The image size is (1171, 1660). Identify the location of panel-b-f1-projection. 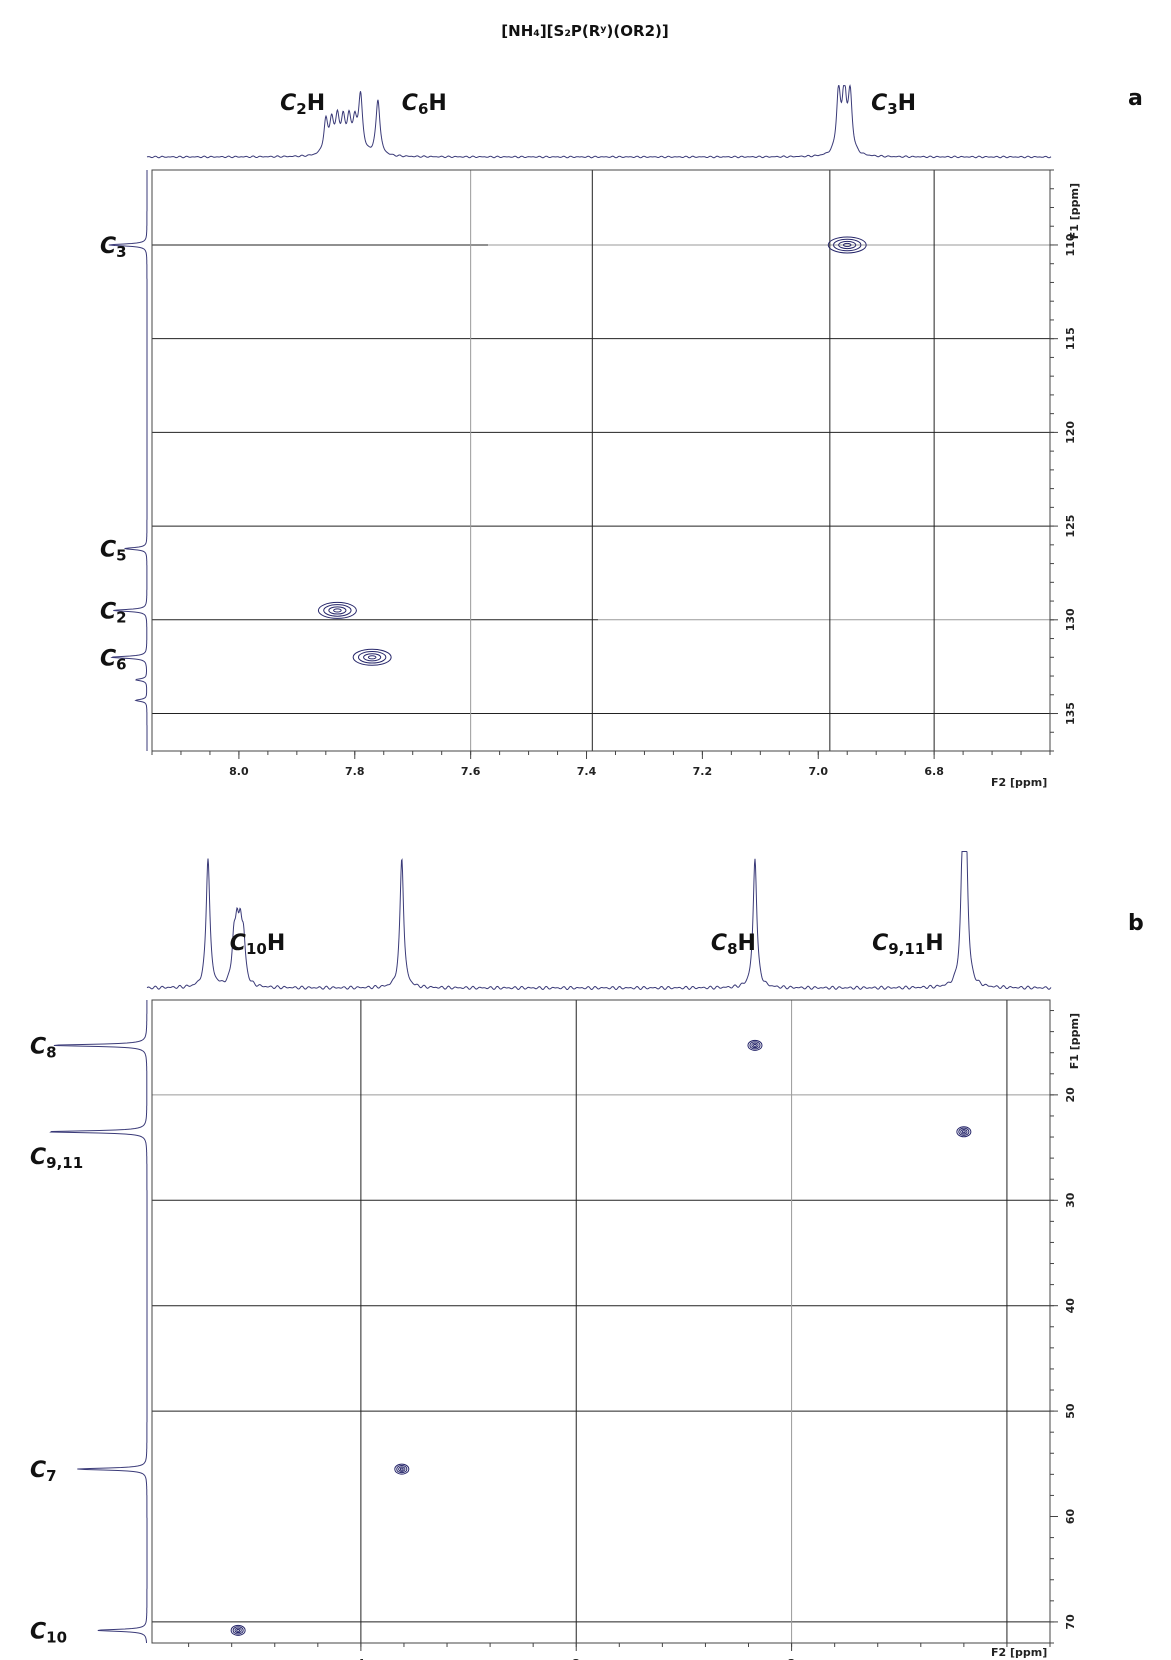
(98, 1321).